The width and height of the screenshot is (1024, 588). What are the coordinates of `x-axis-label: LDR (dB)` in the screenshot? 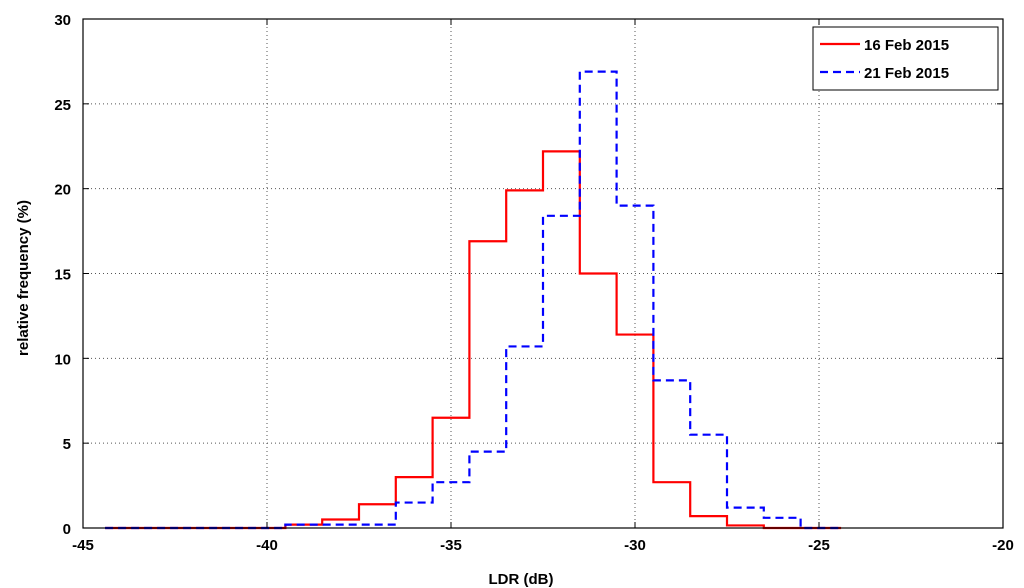 It's located at (521, 579).